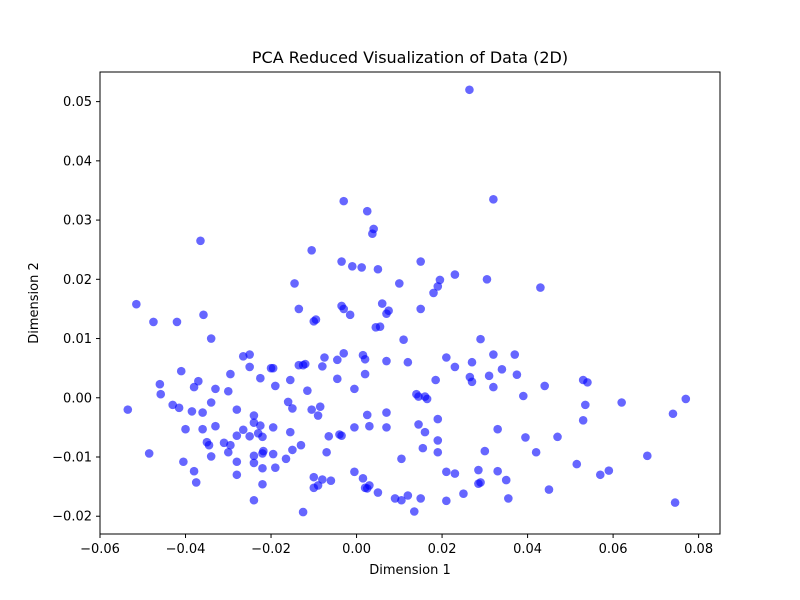 This screenshot has height=600, width=800. What do you see at coordinates (76, 310) in the screenshot?
I see `y-axis-ticks: −0.02 −0.01 0.00 0.01 0.02 0.03 0.04 0.05` at bounding box center [76, 310].